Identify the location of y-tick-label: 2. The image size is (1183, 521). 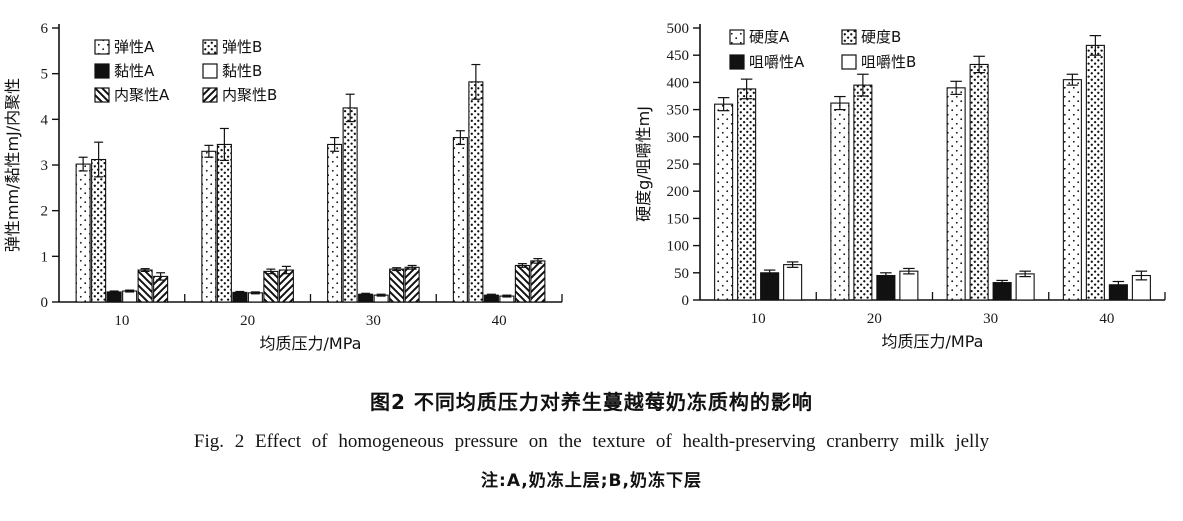
(45, 212).